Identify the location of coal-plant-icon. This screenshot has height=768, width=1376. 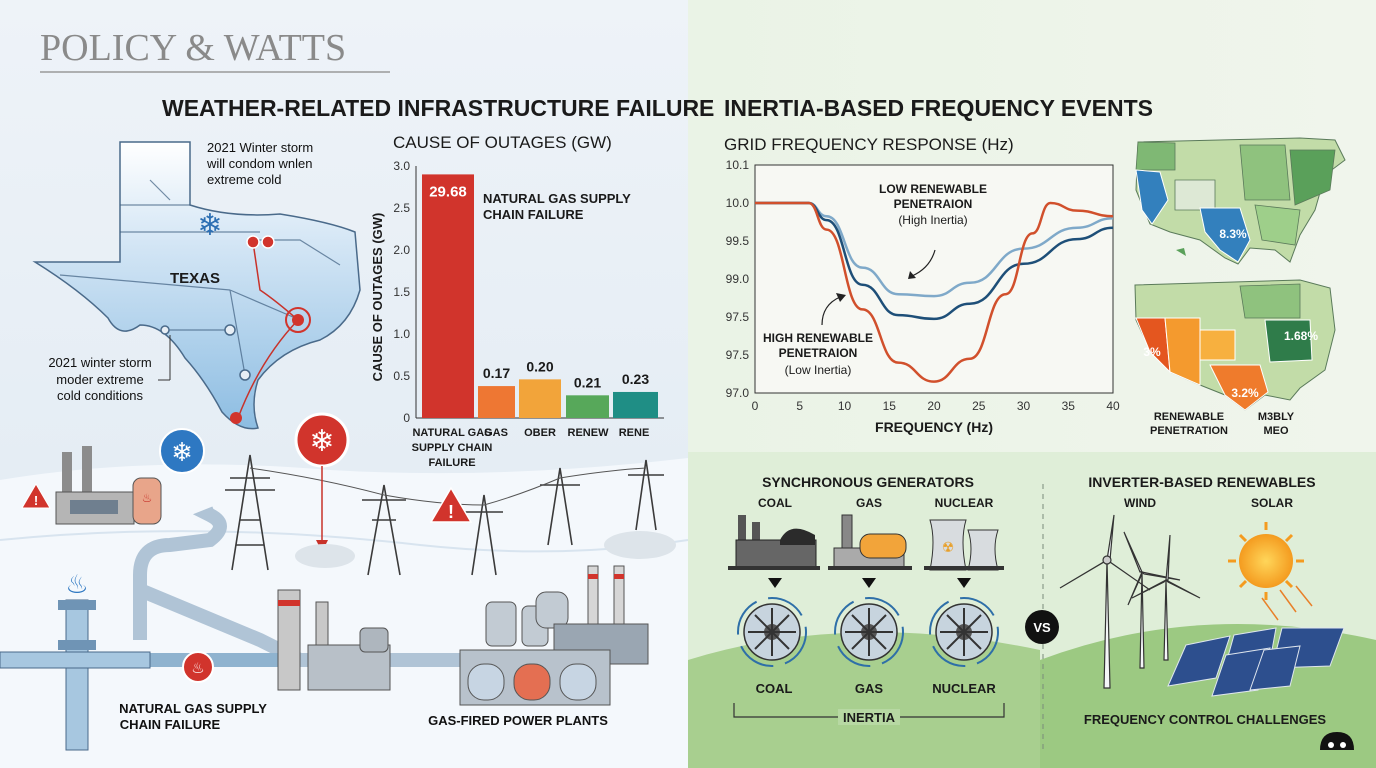
(774, 542).